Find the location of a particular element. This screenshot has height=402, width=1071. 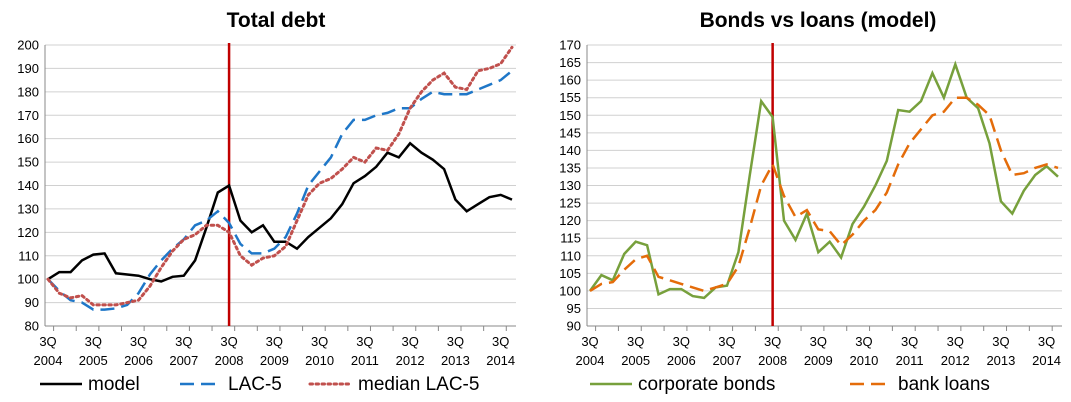

y-tick-label: 190 is located at coordinates (28, 68).